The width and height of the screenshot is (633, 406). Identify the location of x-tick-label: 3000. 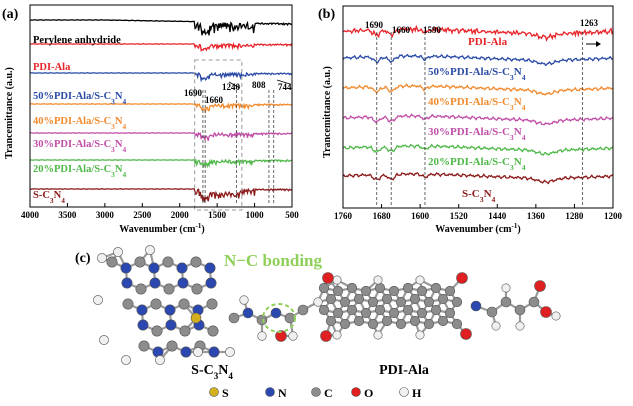
(105, 215).